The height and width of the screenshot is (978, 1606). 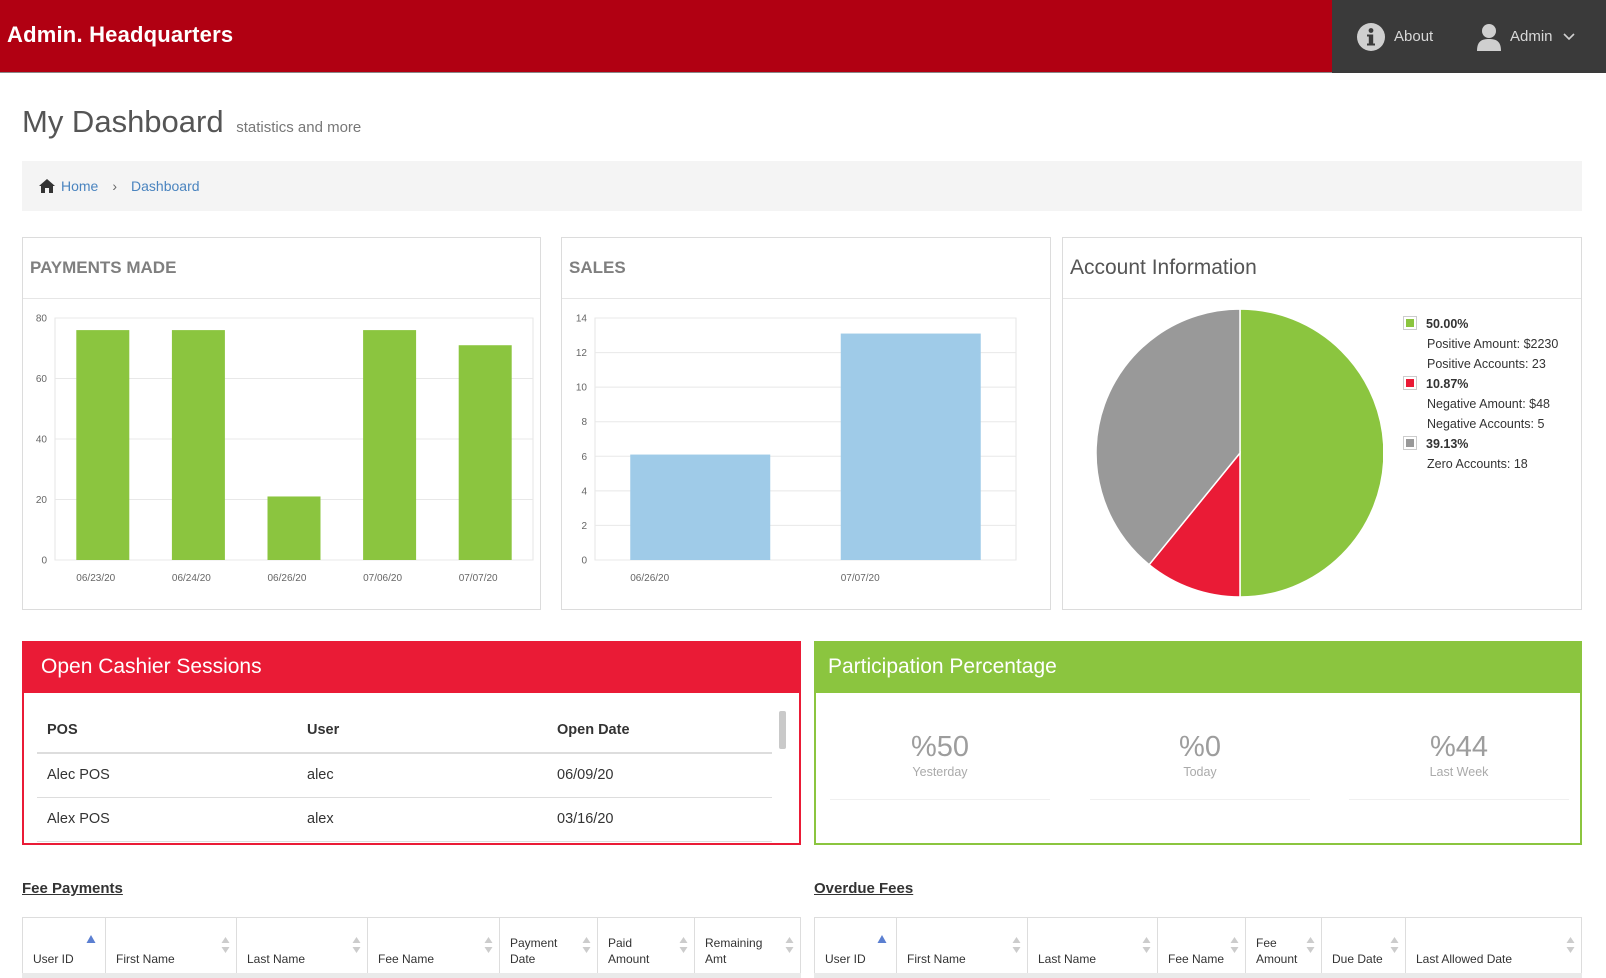 I want to click on chevron-right-icon: ›, so click(x=115, y=186).